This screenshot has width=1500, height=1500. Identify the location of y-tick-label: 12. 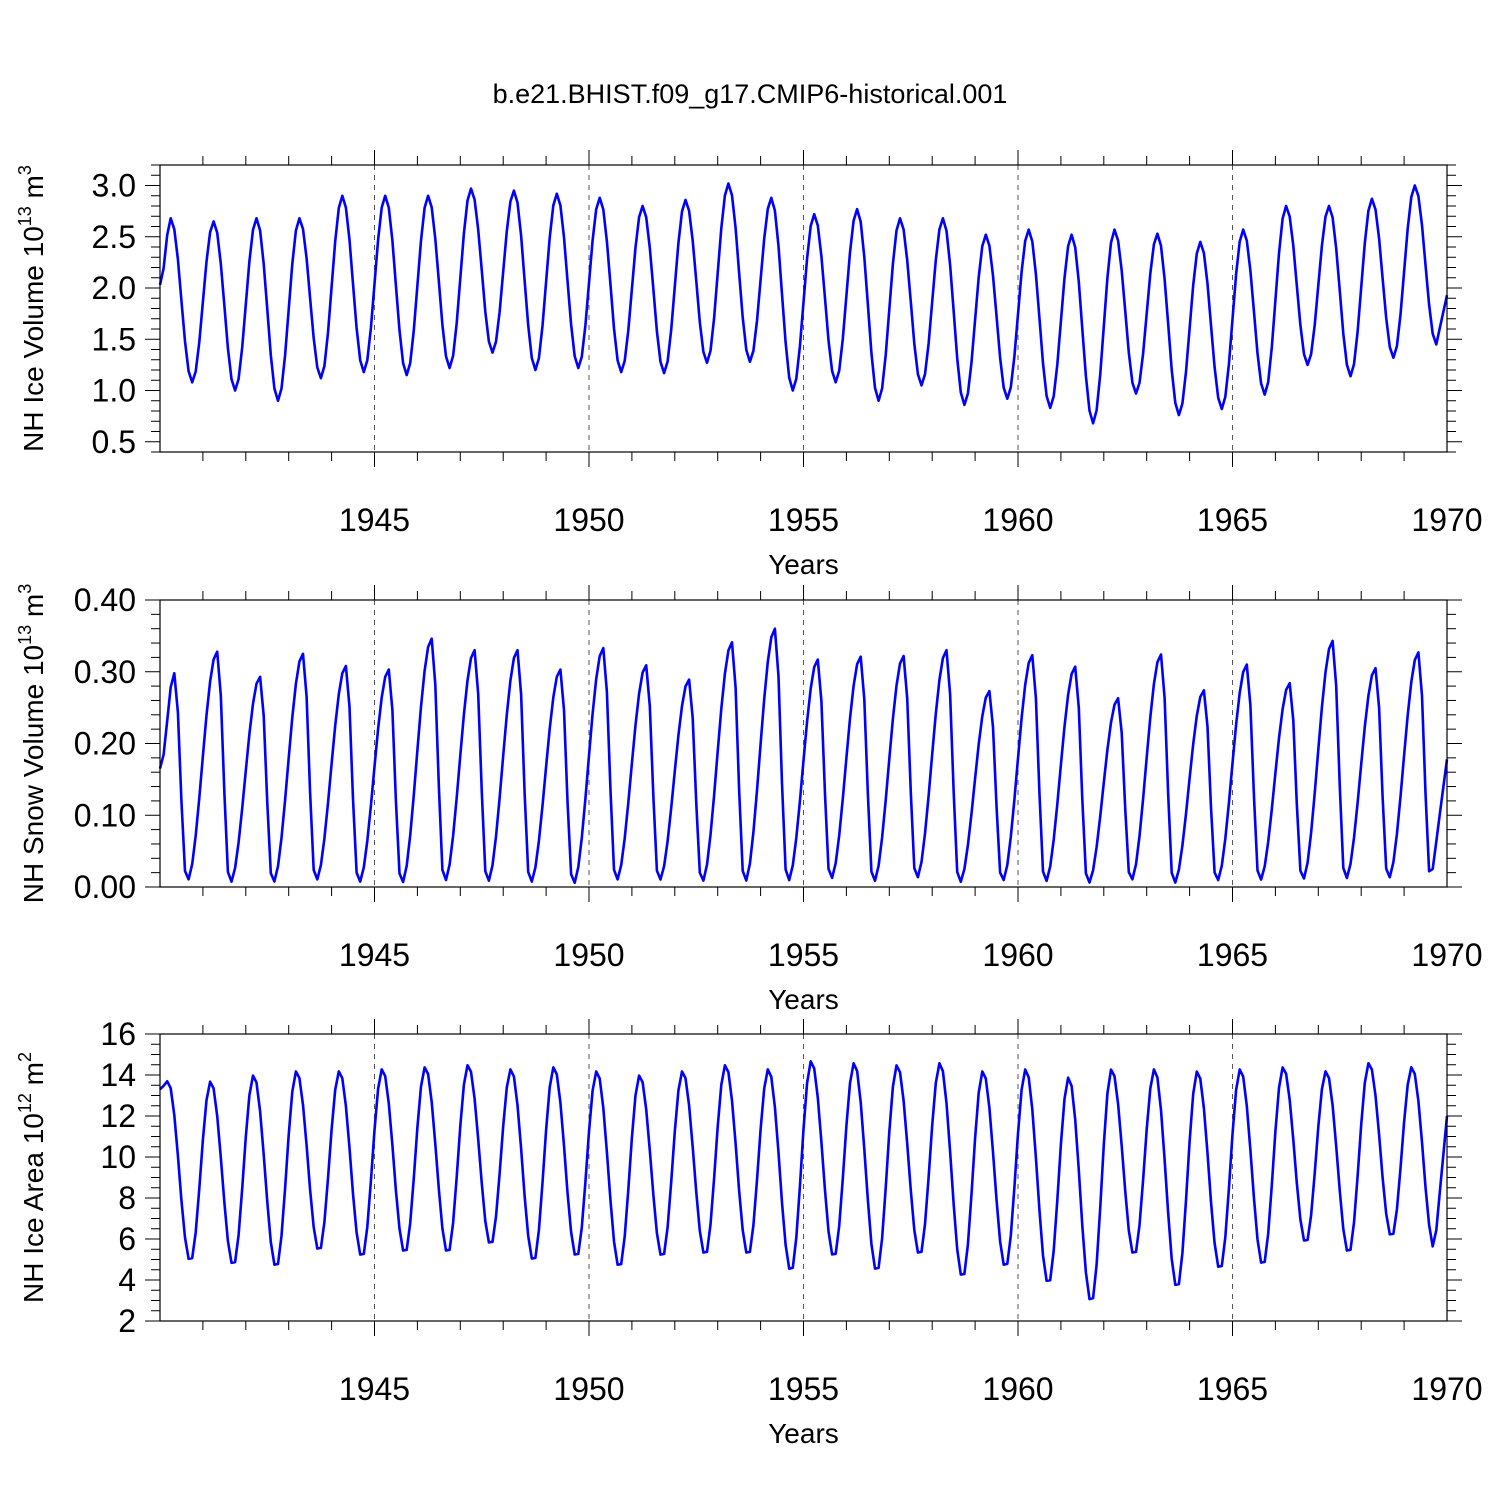
(118, 1116).